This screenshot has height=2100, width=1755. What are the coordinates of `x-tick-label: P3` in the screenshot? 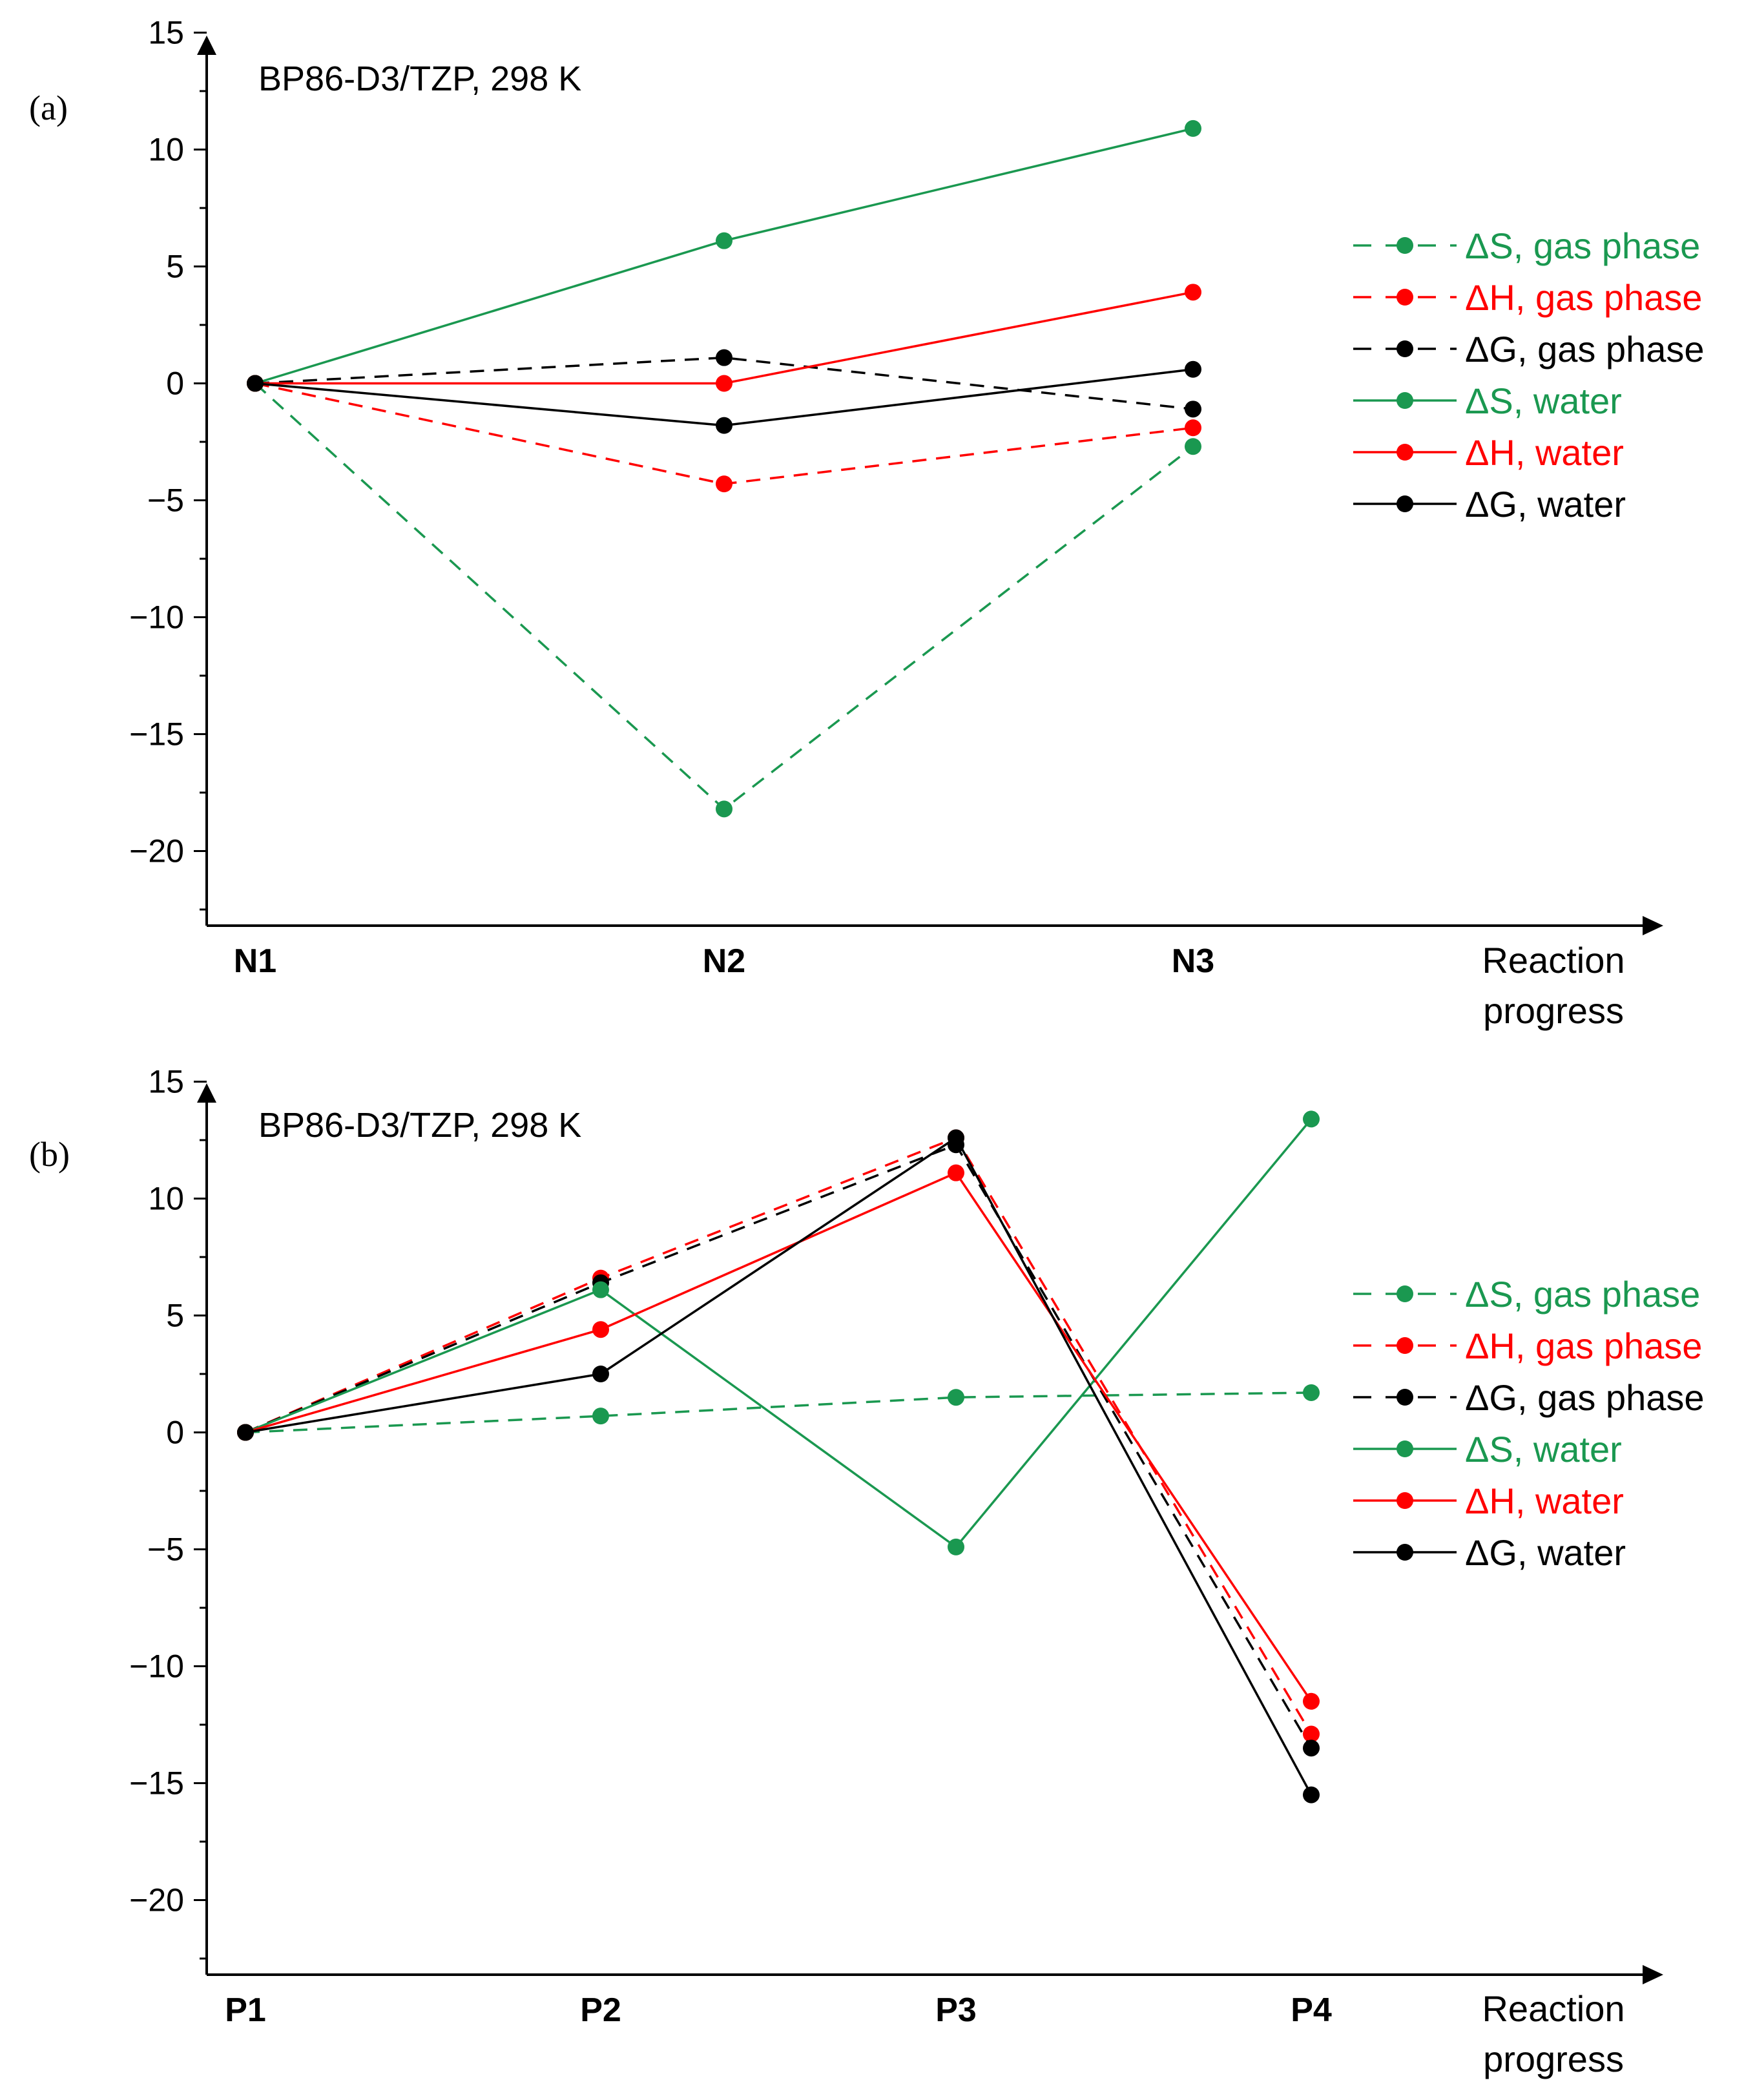 It's located at (956, 2010).